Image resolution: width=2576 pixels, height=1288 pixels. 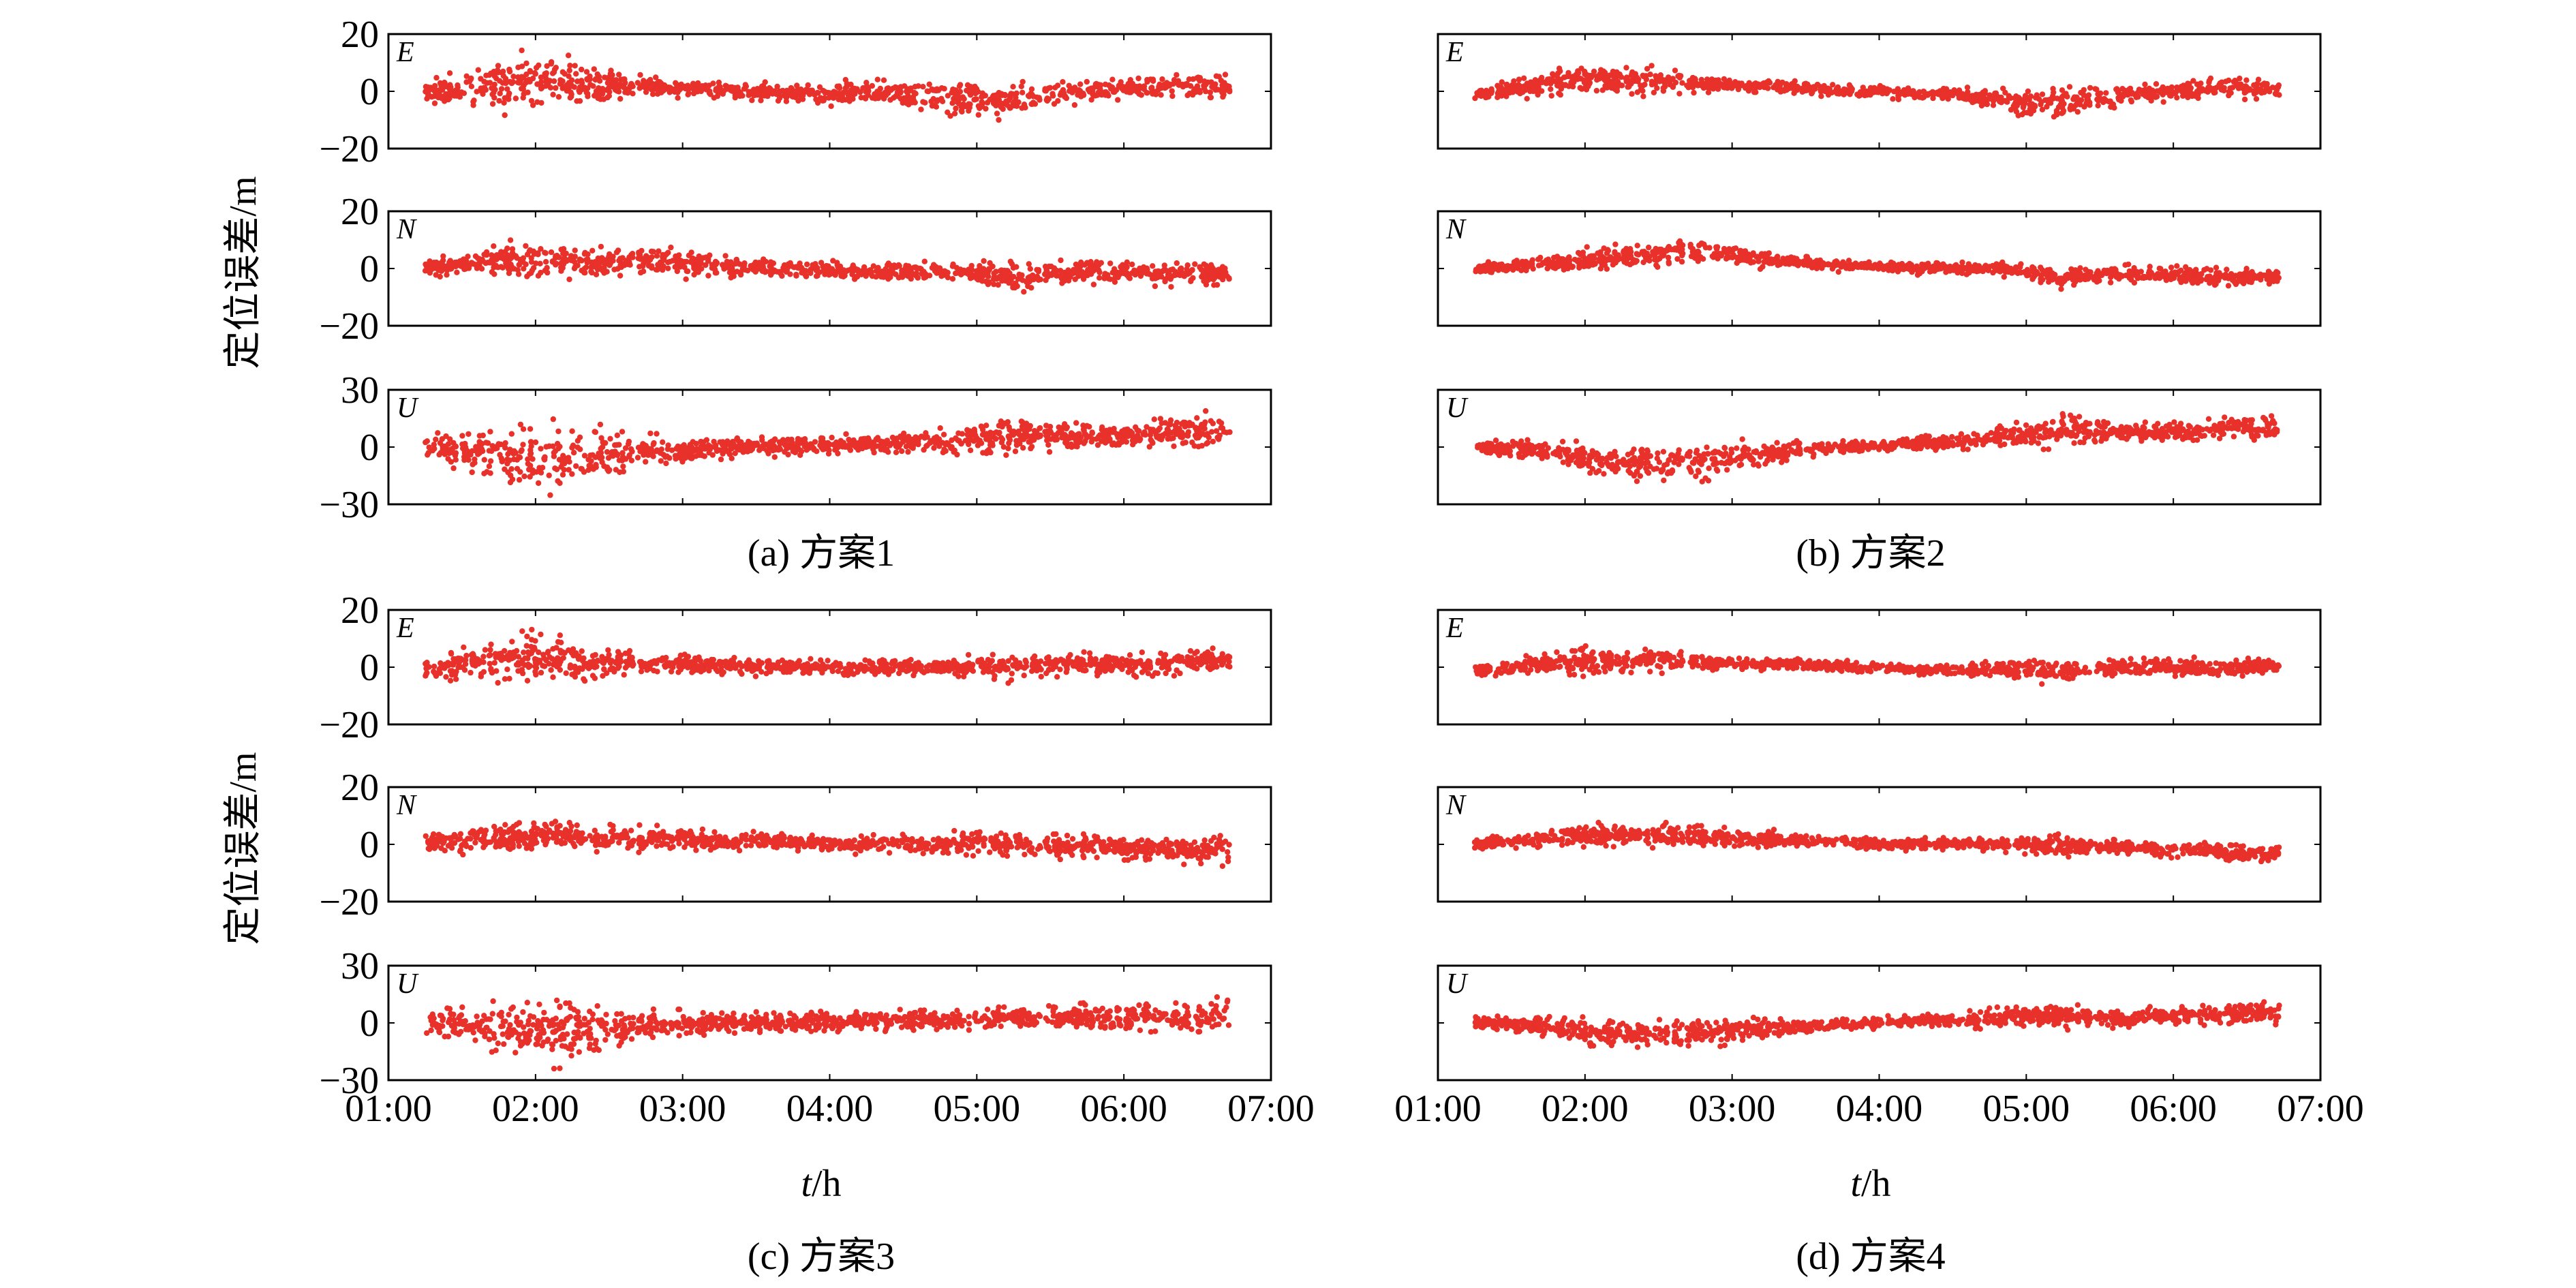 I want to click on y-tick-label: 0, so click(x=369, y=269).